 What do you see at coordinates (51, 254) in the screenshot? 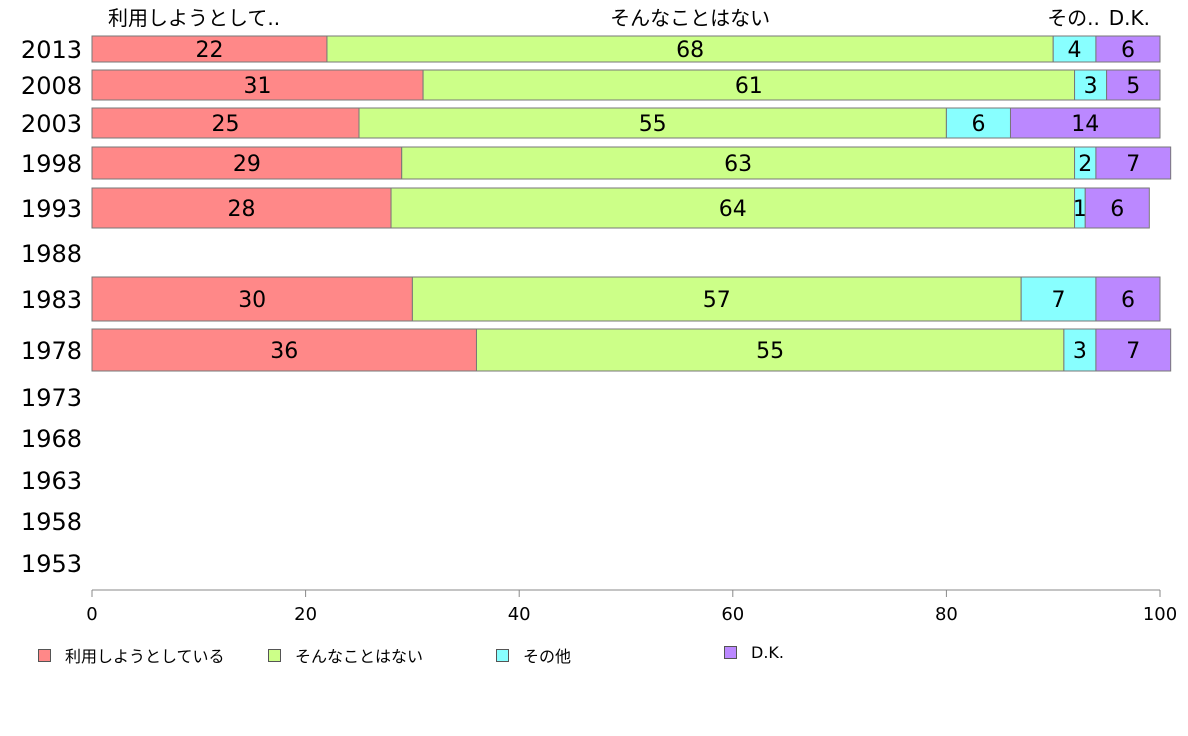
I see `year-label: 1988` at bounding box center [51, 254].